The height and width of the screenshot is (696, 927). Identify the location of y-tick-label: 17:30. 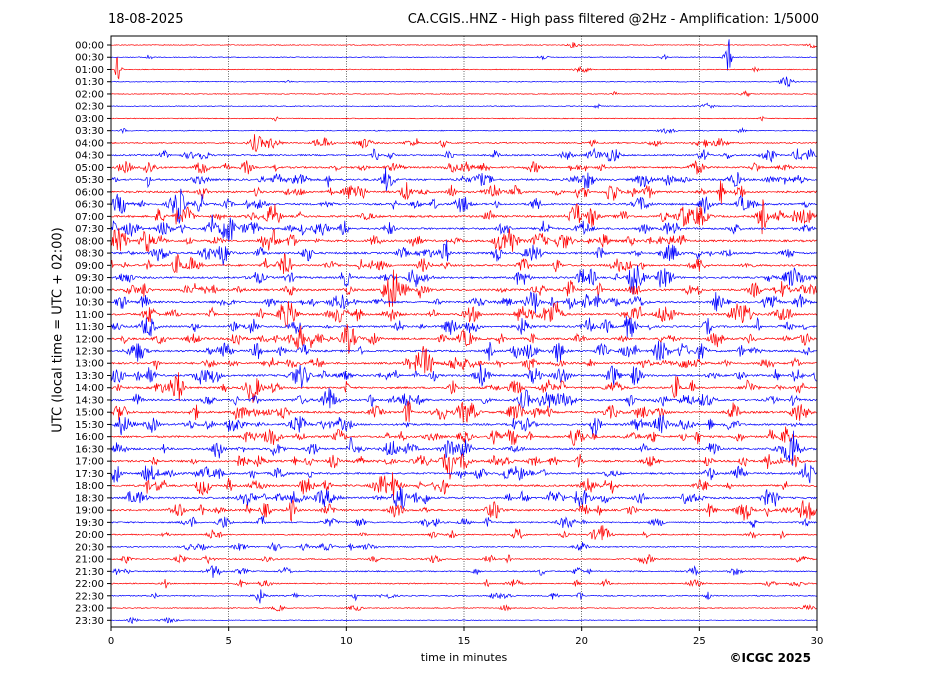
(89, 474).